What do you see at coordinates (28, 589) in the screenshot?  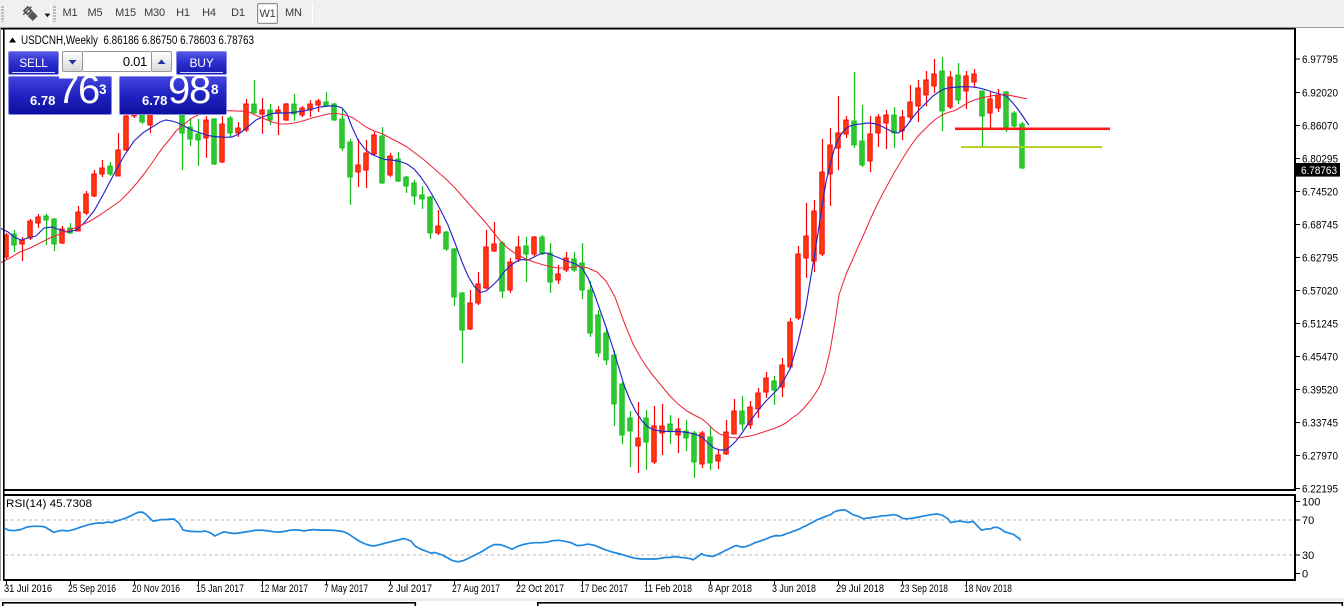 I see `svg-text: 31 Jul 2016` at bounding box center [28, 589].